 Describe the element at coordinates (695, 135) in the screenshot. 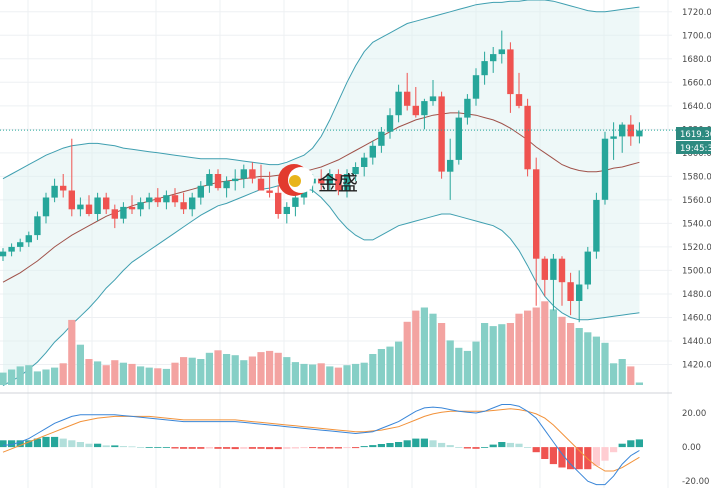

I see `last-price-label: 1619.36` at that location.